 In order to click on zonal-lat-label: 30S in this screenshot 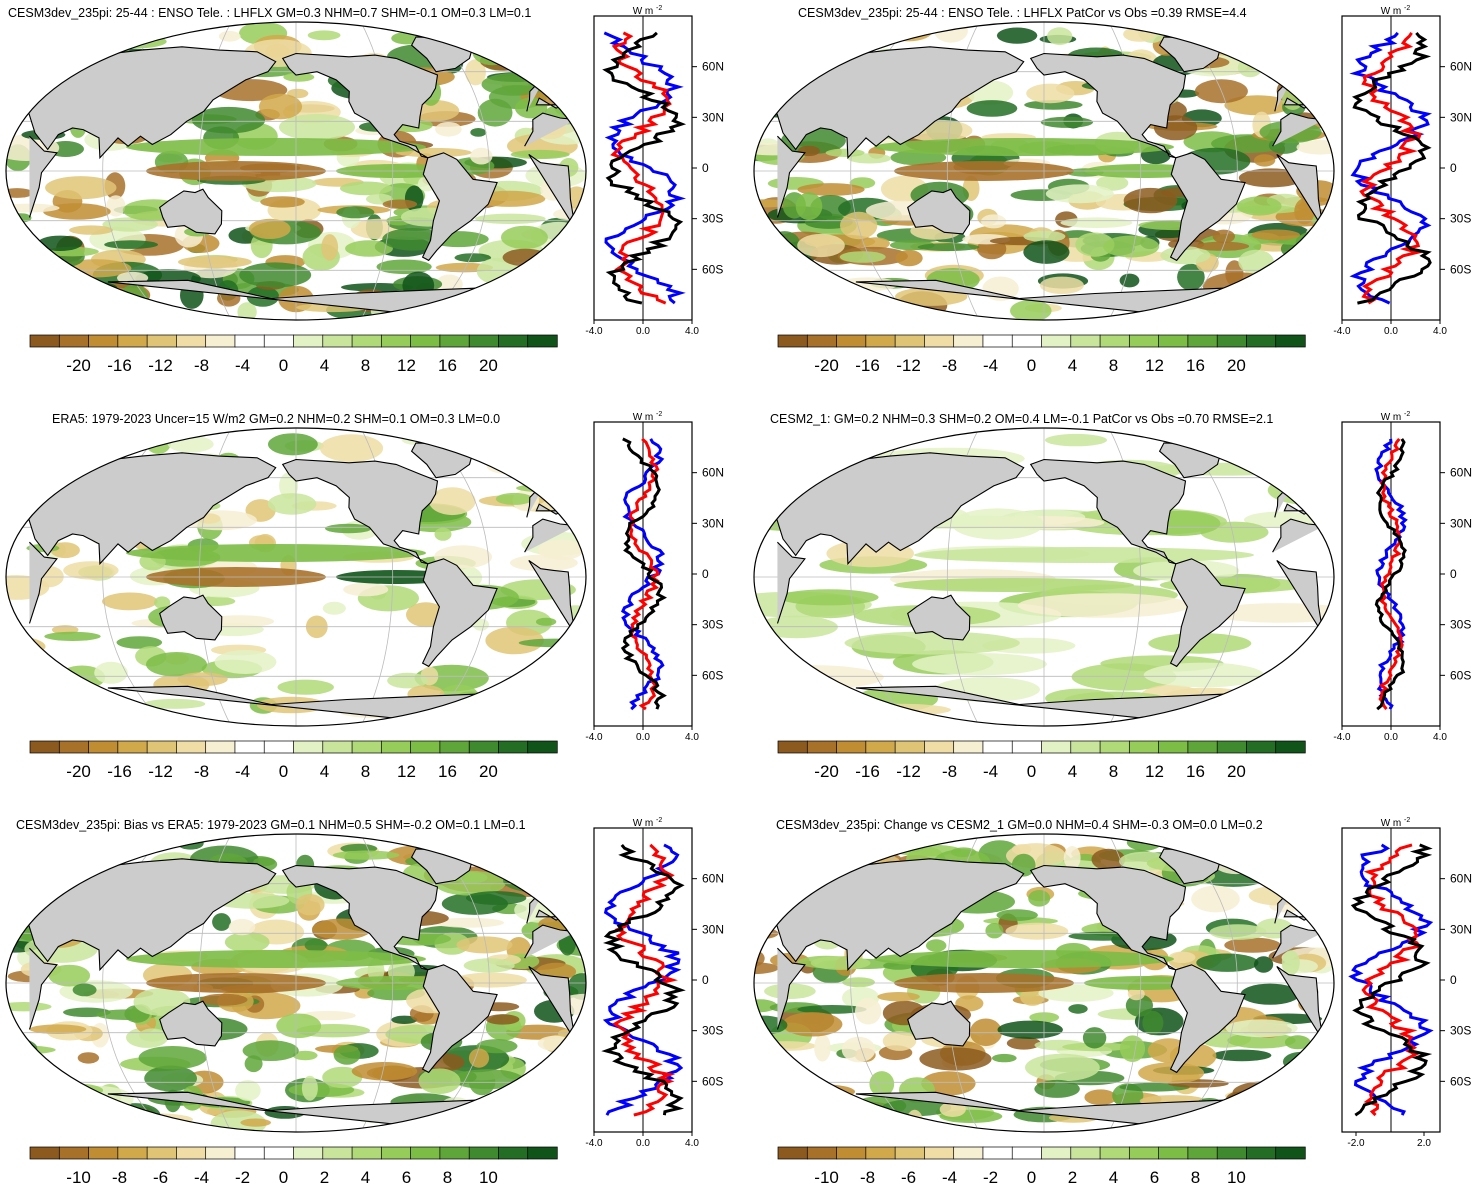, I will do `click(712, 219)`.